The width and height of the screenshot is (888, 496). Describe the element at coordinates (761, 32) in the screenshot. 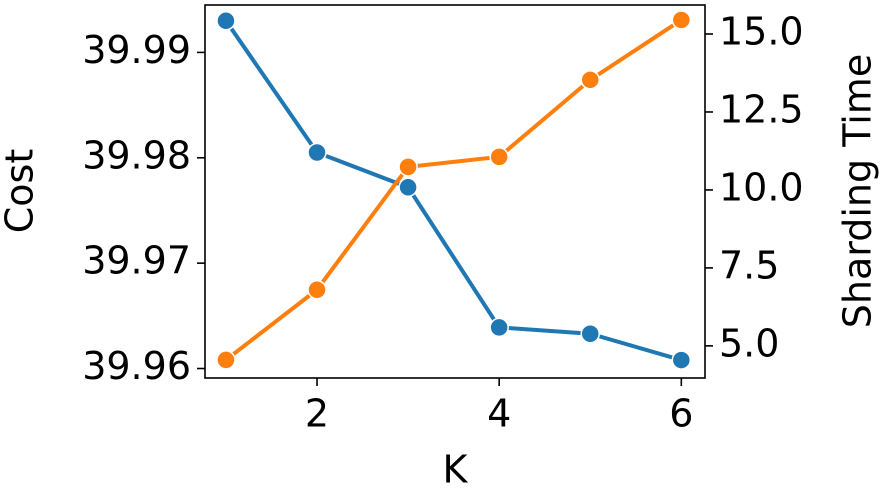

I see `y2-tick-label: 15.0` at that location.